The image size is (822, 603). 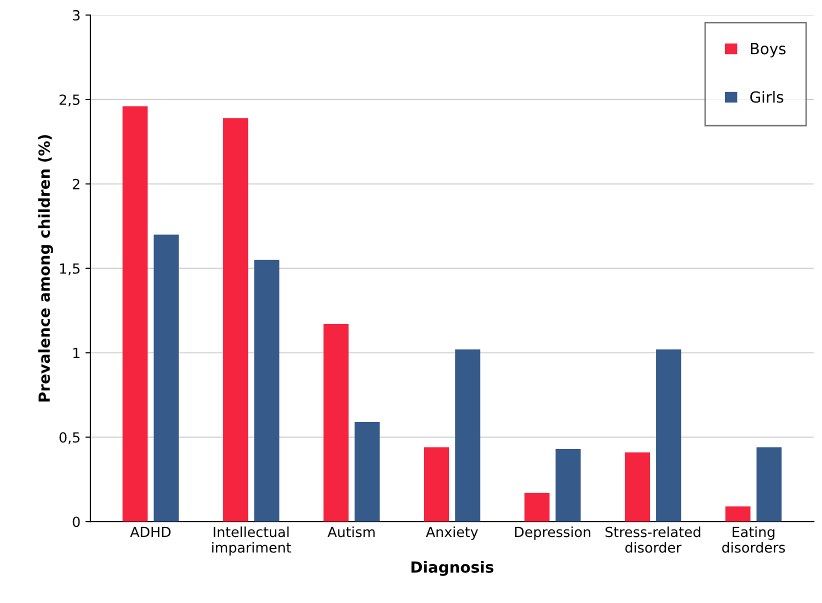 I want to click on x-axis-title: Diagnosis, so click(x=453, y=568).